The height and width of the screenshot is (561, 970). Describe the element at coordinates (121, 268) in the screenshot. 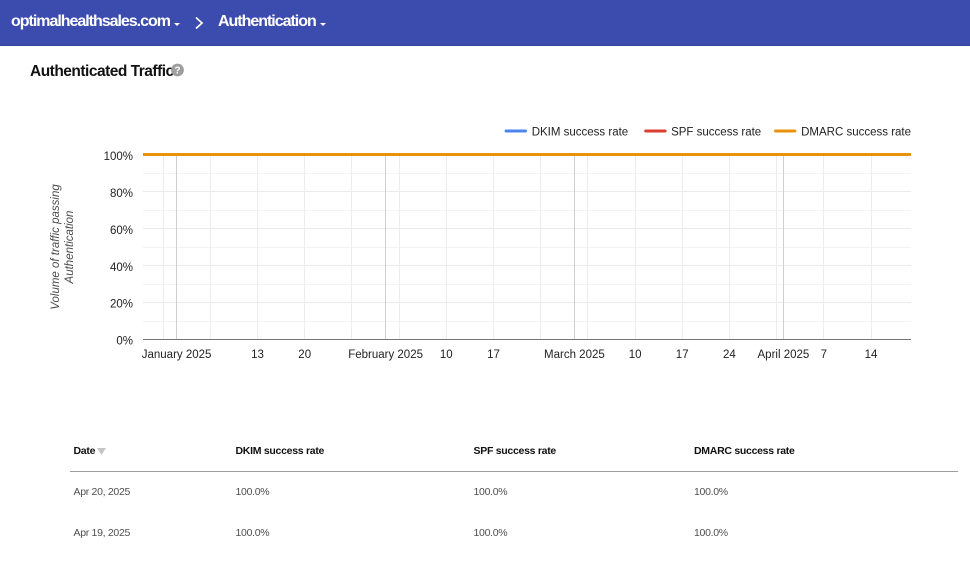

I see `svg-text: 40%` at that location.